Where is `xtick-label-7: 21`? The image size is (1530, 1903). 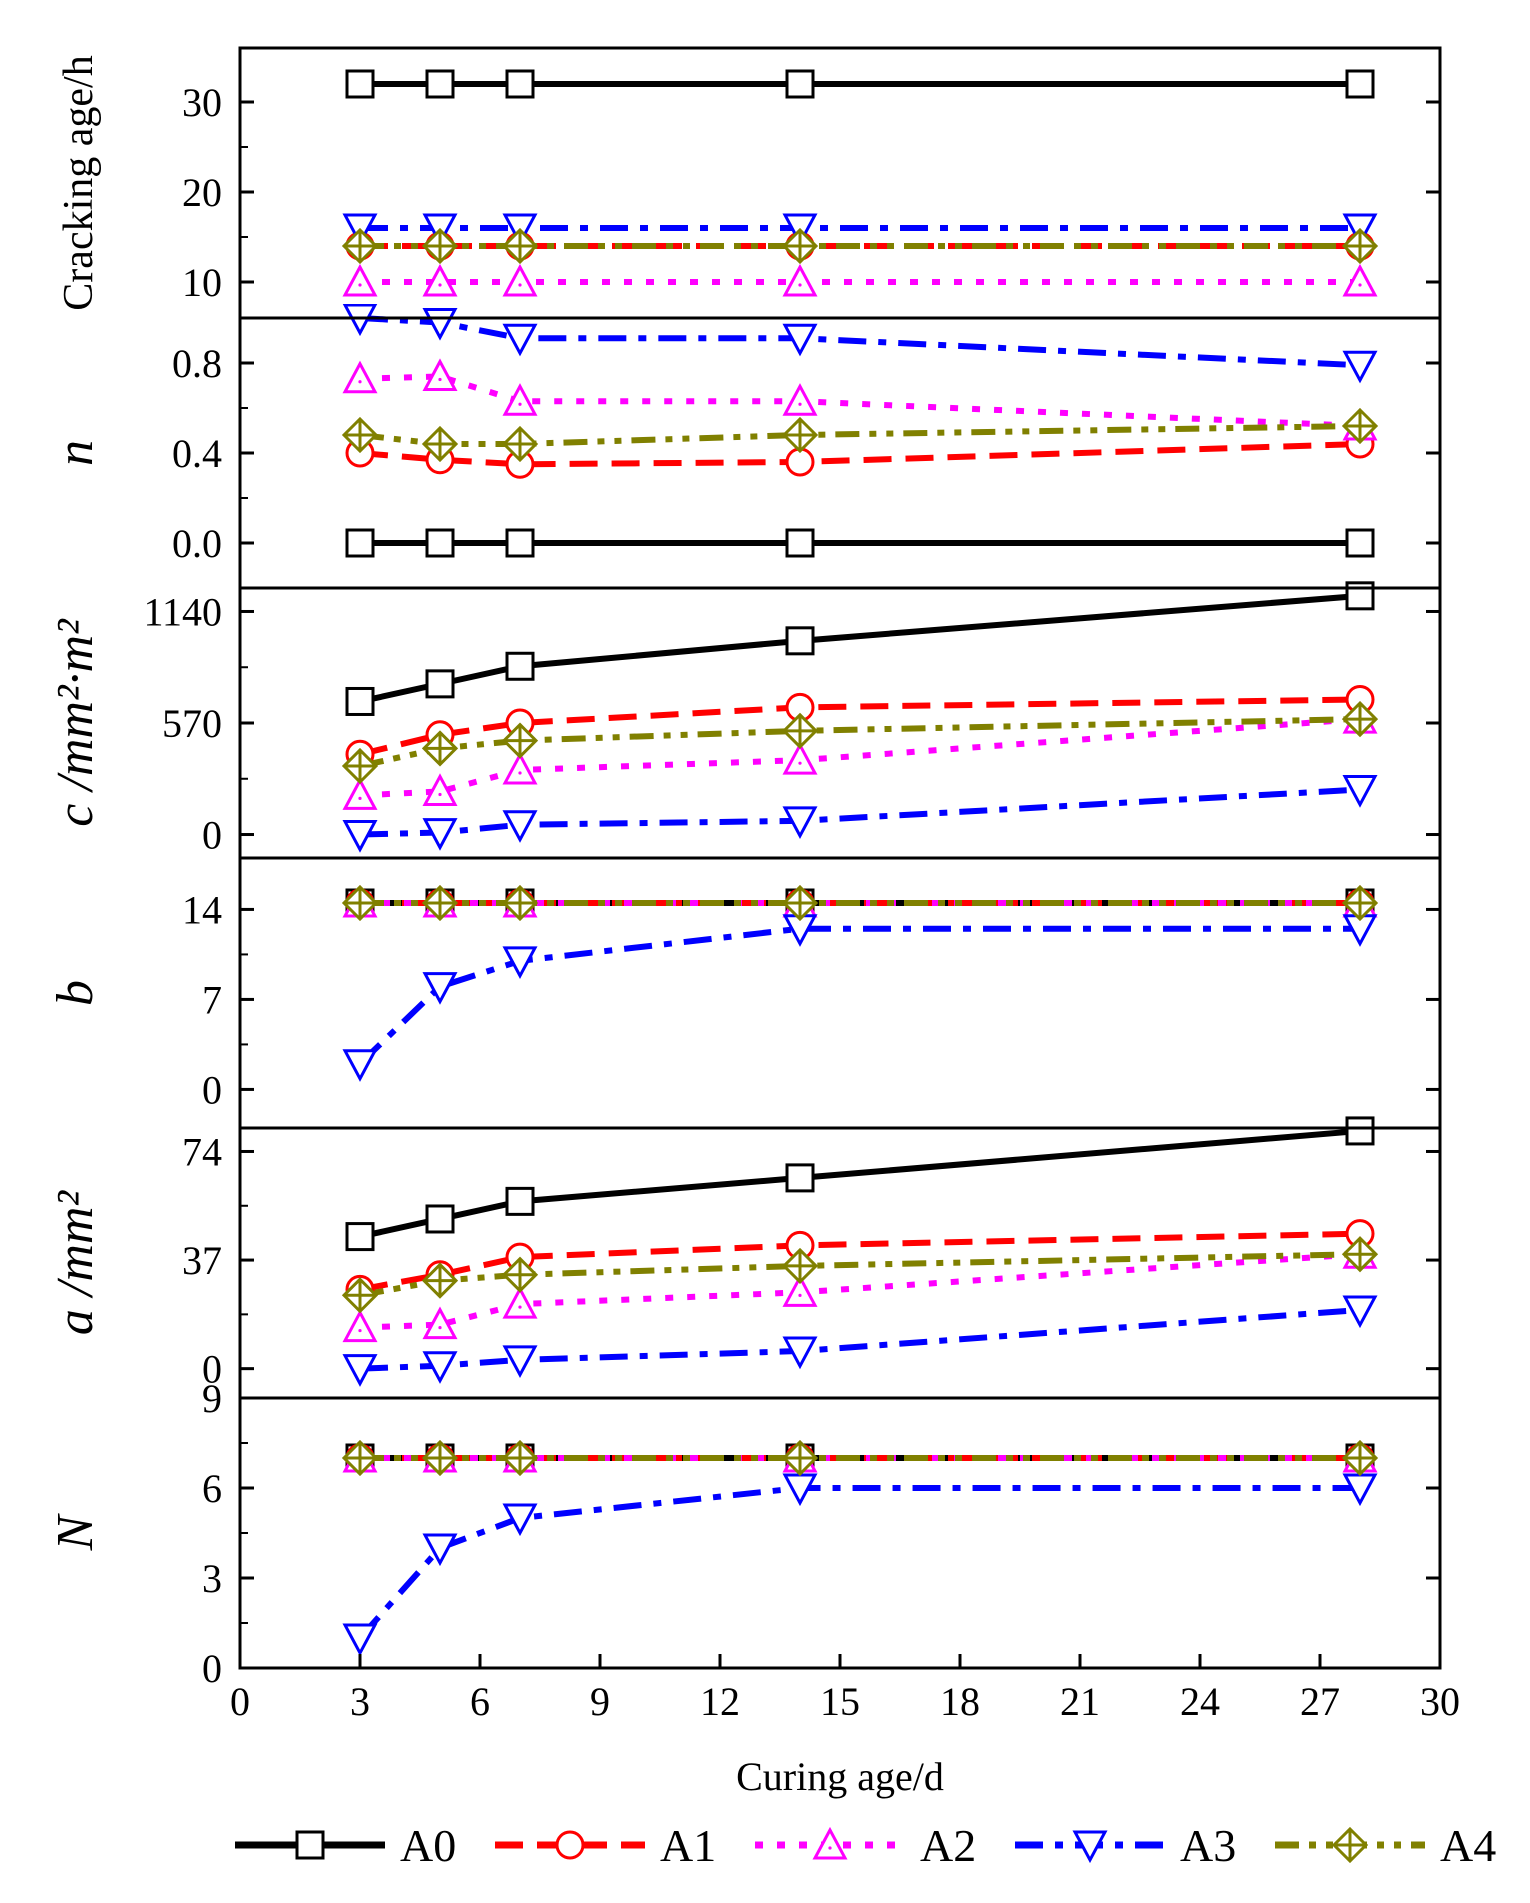
xtick-label-7: 21 is located at coordinates (1080, 1701).